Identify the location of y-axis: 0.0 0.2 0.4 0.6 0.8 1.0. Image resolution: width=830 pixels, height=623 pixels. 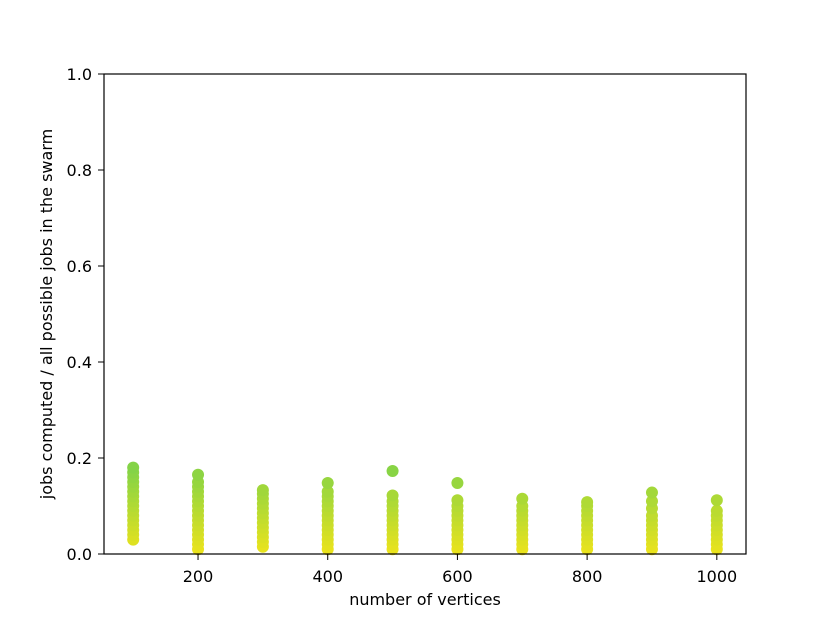
(85, 314).